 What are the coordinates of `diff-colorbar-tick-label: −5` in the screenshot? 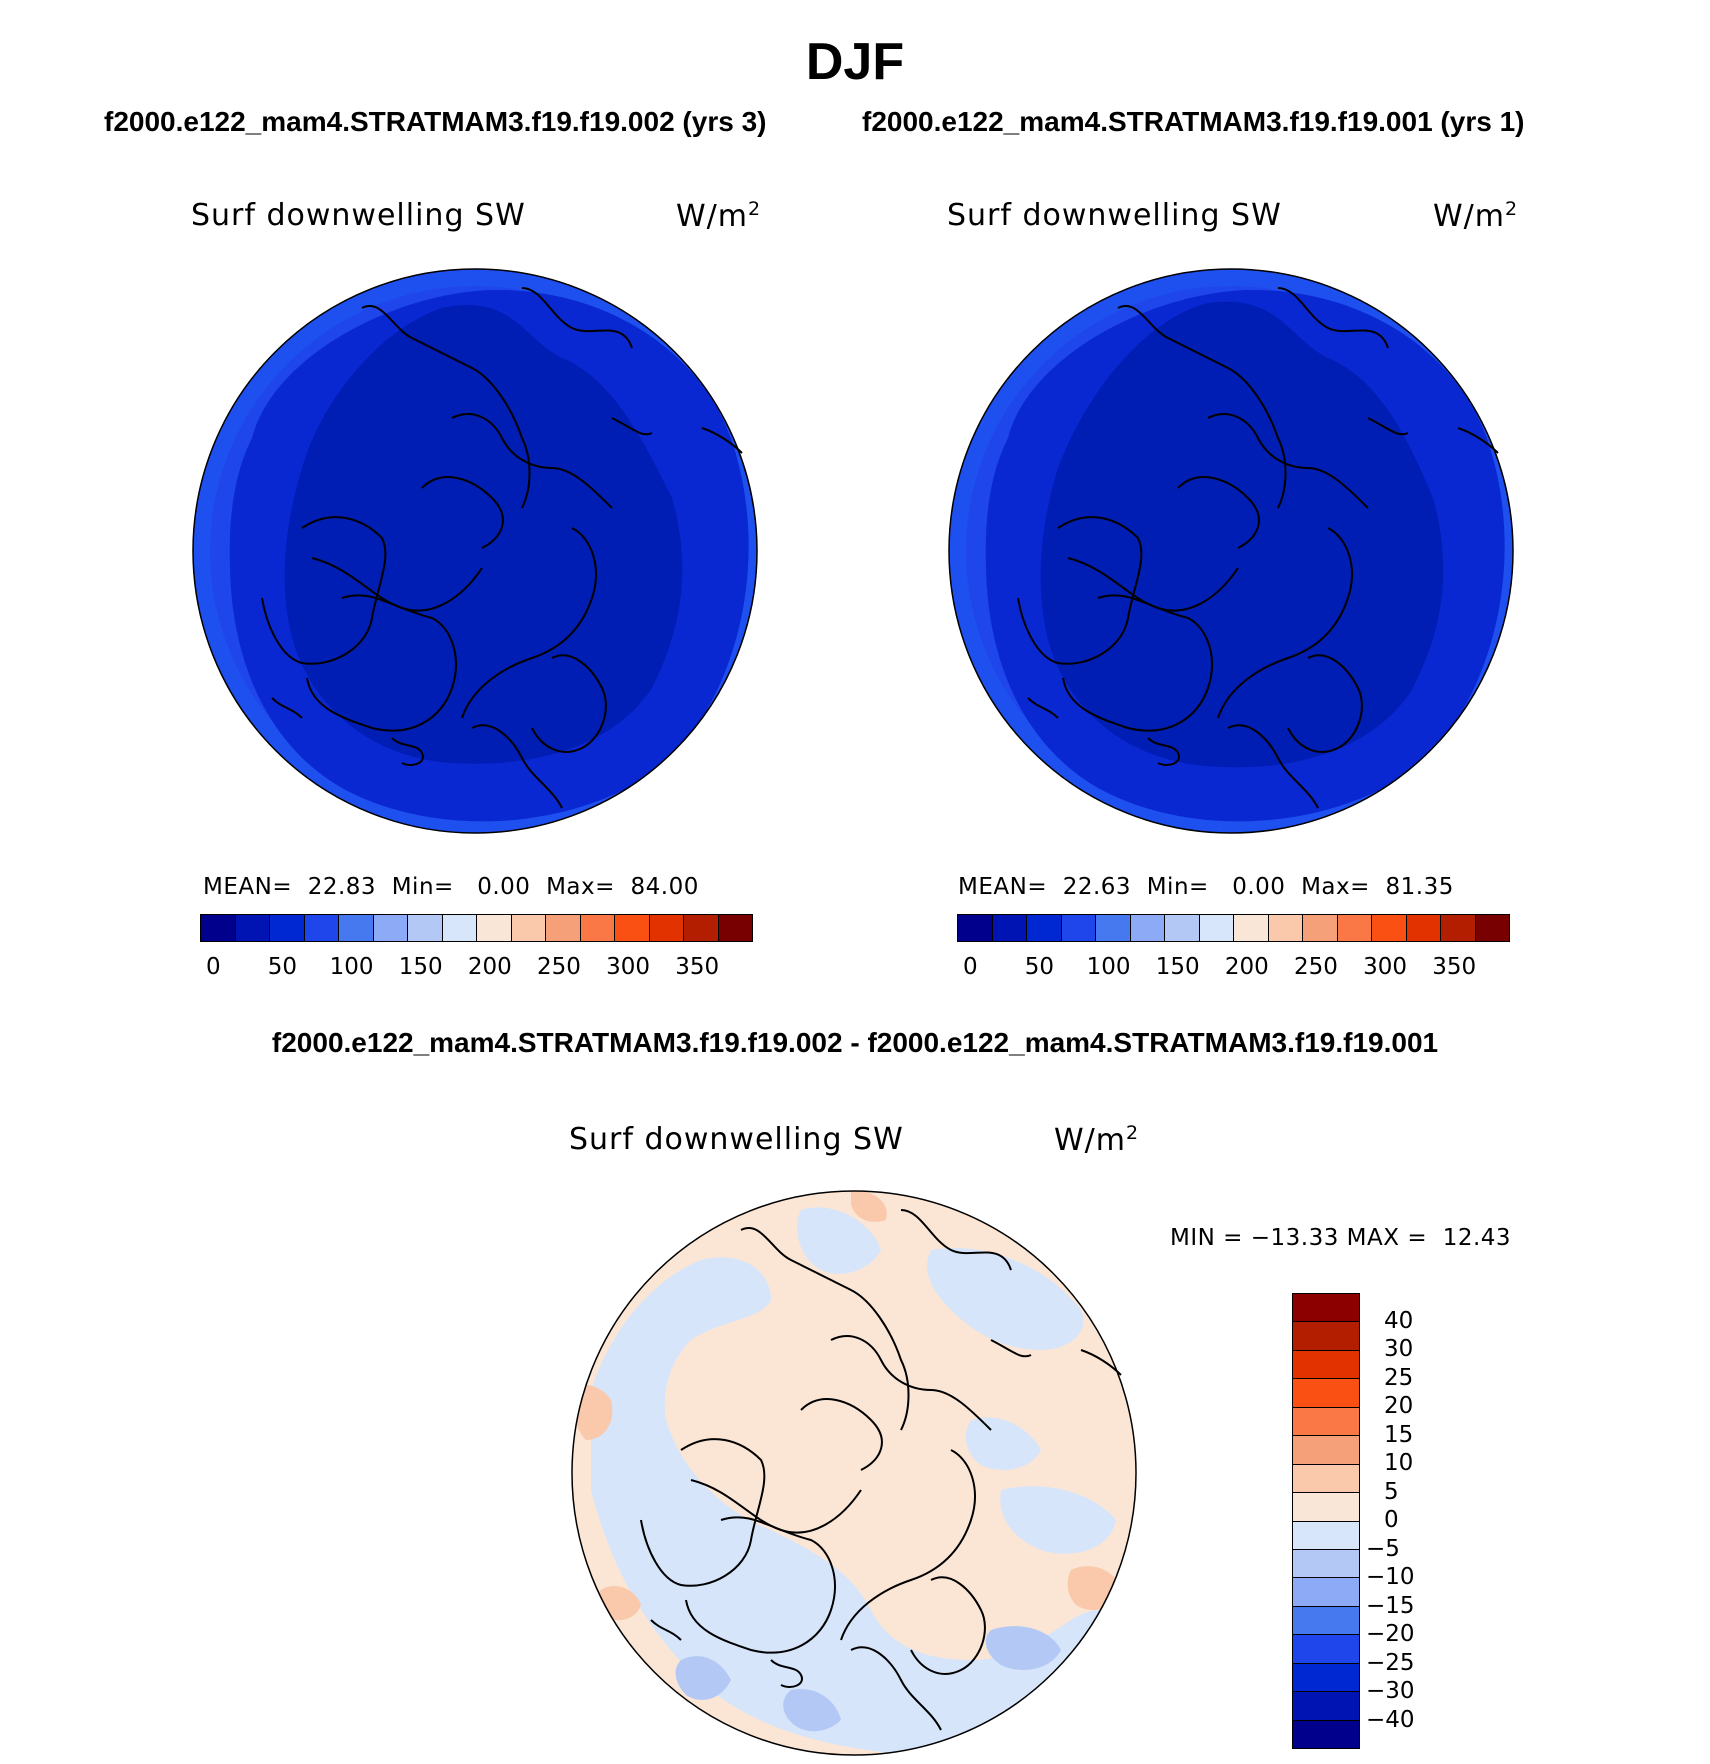 It's located at (1383, 1548).